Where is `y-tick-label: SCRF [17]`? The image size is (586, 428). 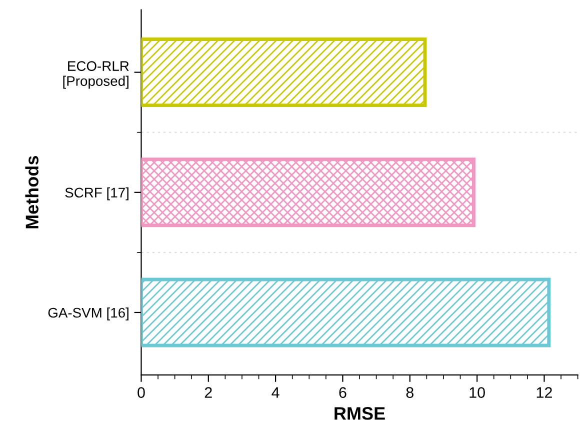 y-tick-label: SCRF [17] is located at coordinates (96, 193).